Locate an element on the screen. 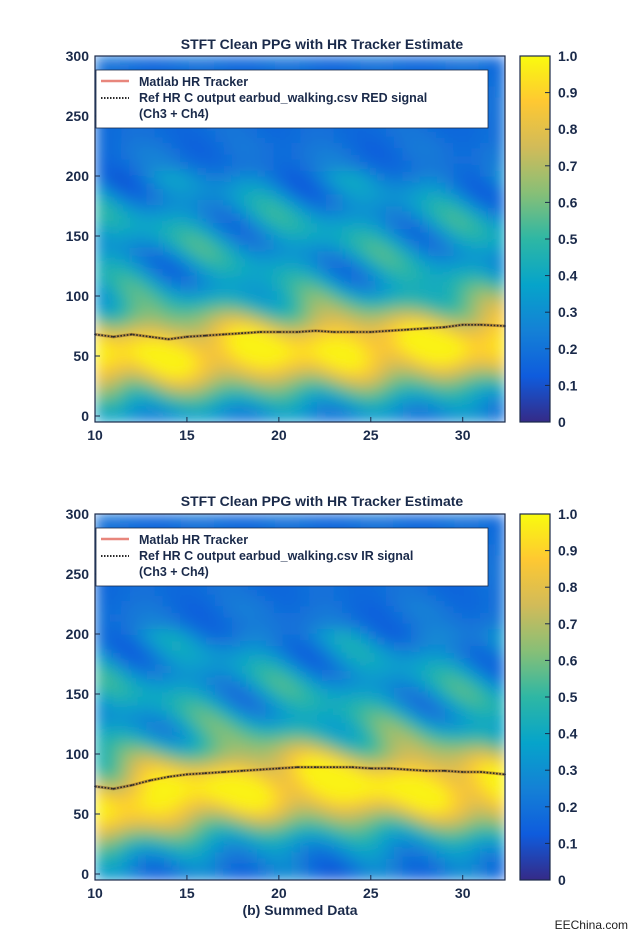 Image resolution: width=636 pixels, height=940 pixels. watermark: EEChina.com is located at coordinates (591, 925).